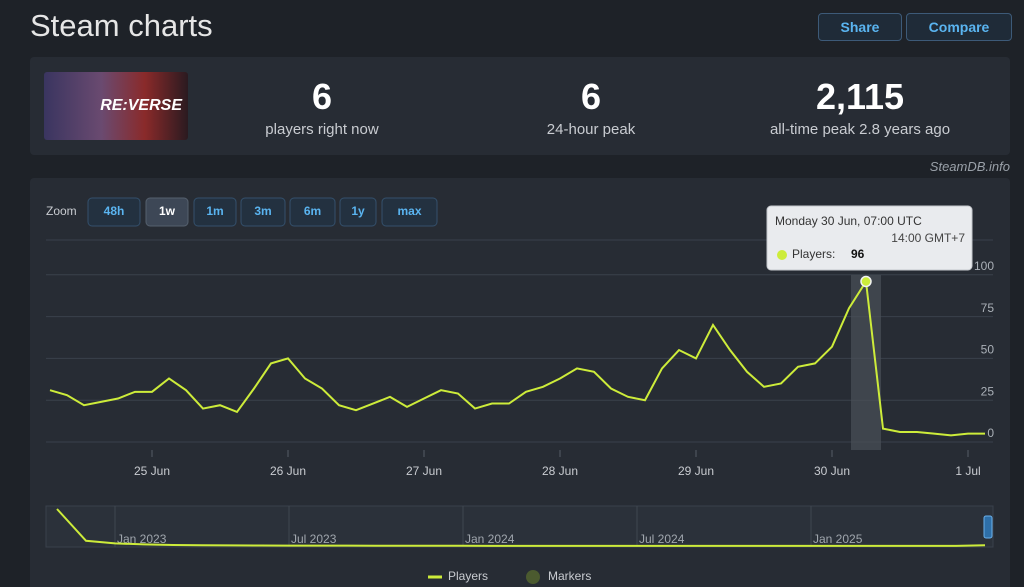 This screenshot has width=1024, height=587. What do you see at coordinates (533, 577) in the screenshot?
I see `legend-swatch` at bounding box center [533, 577].